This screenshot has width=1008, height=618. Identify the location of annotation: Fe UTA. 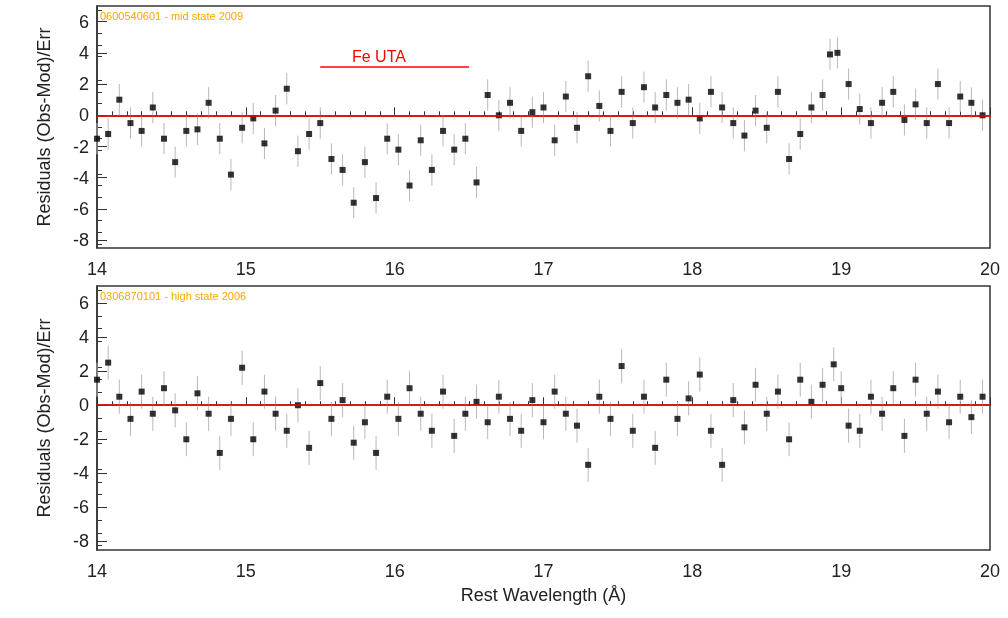
(379, 56).